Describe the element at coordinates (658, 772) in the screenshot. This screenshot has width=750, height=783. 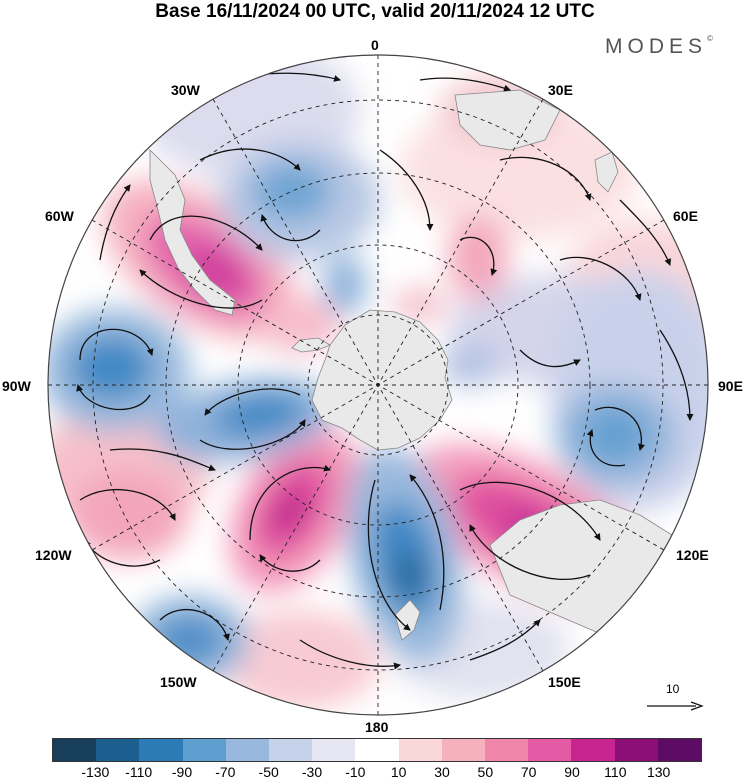
I see `colorbar-tick-label: 130` at that location.